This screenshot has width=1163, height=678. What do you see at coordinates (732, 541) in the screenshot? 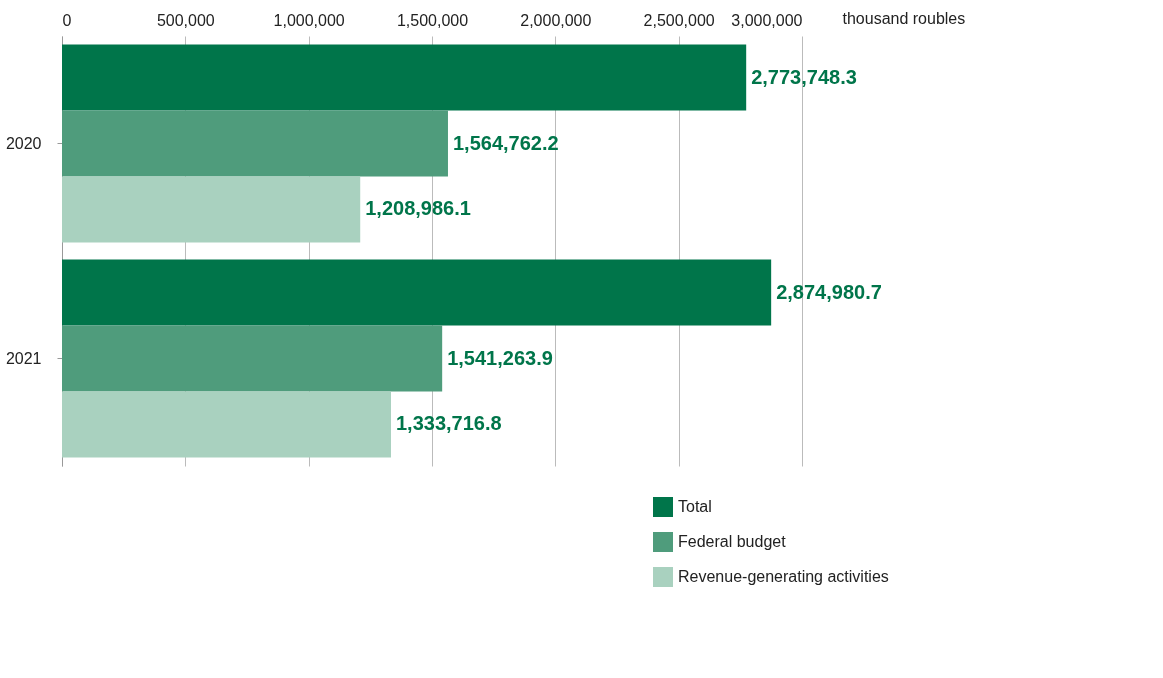
I see `legend-label: Federal budget` at bounding box center [732, 541].